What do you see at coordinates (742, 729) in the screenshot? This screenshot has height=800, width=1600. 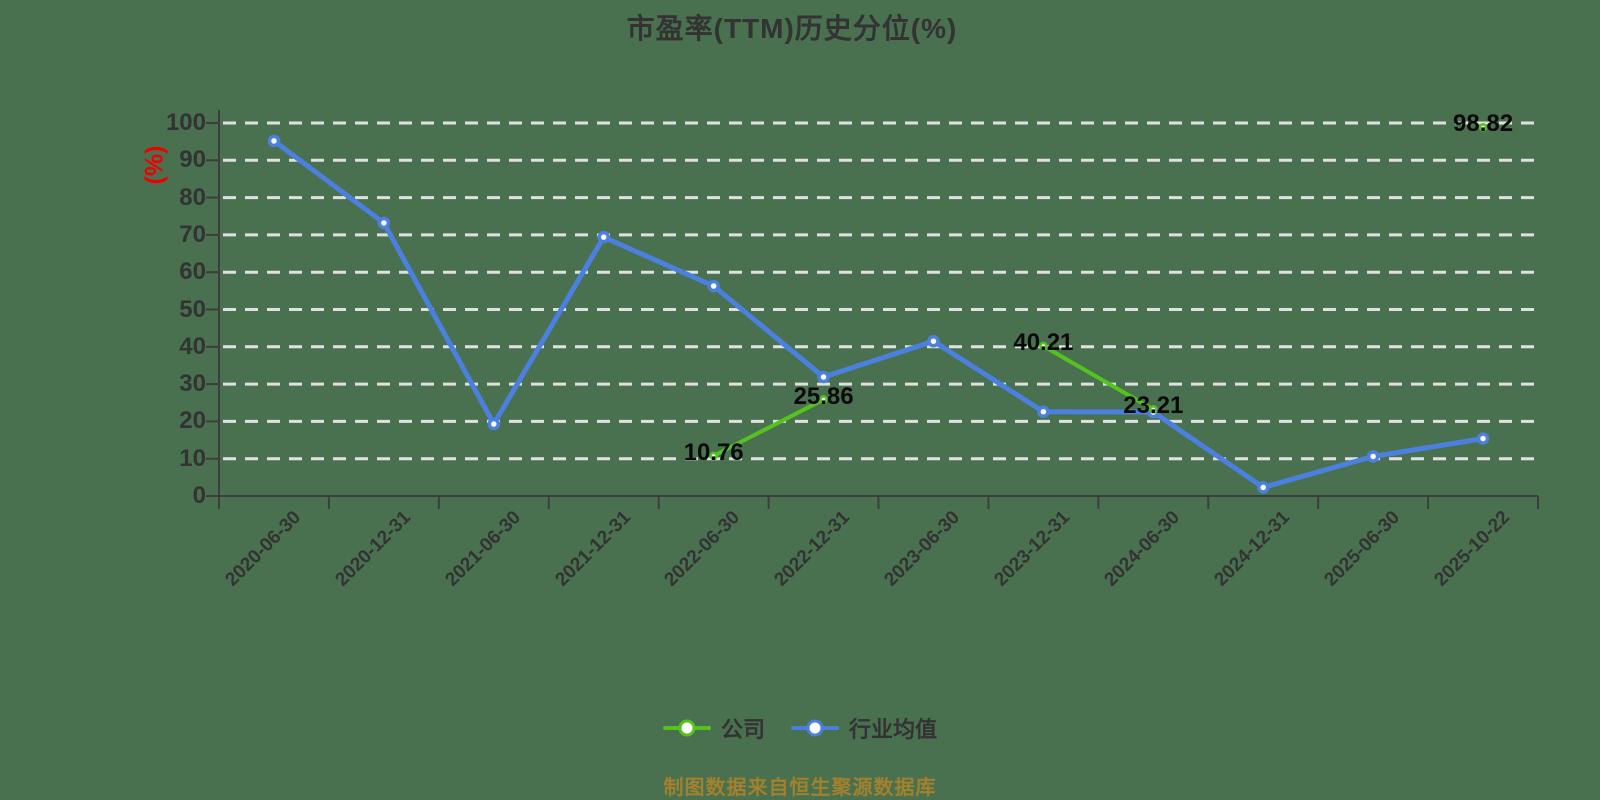 I see `legend-label-company: 公司` at bounding box center [742, 729].